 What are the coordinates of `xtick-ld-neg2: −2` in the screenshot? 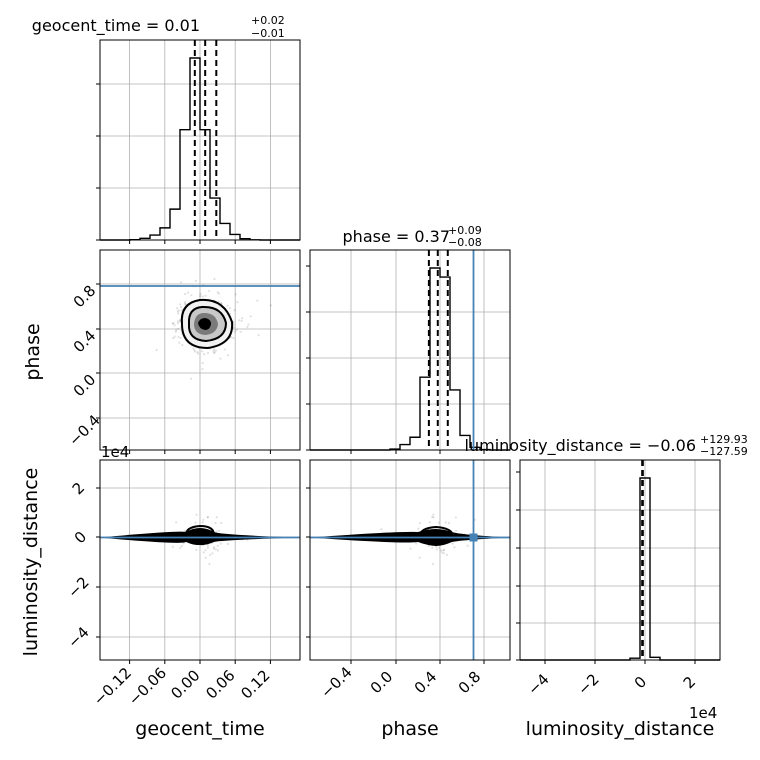 It's located at (588, 684).